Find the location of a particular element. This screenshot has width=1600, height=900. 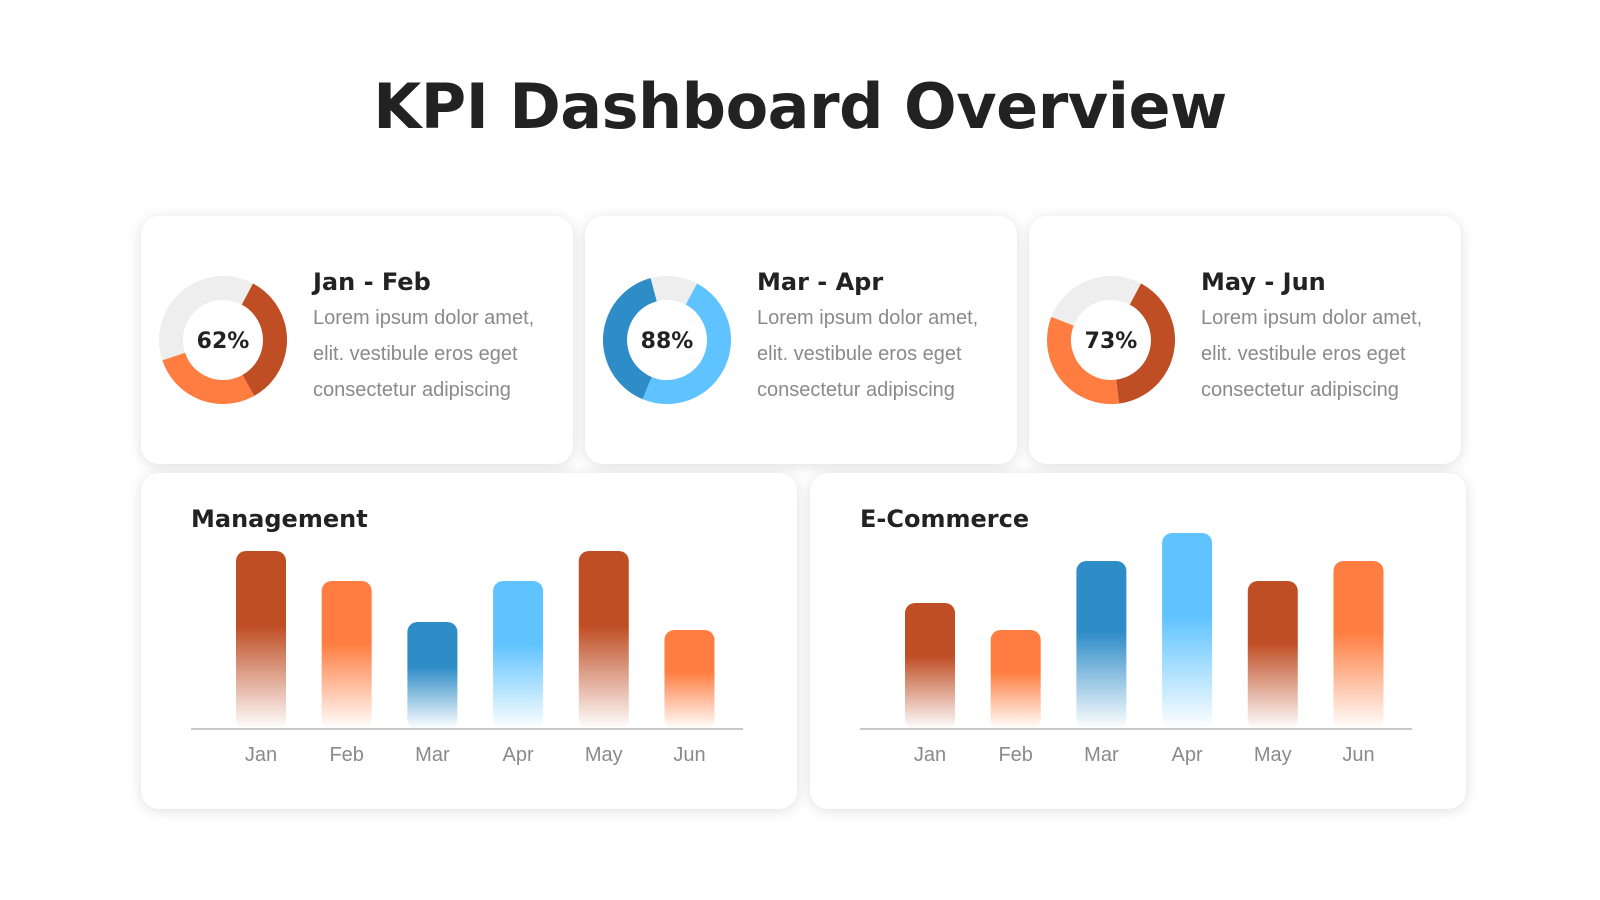

kpi-donut-may-jun: 73% is located at coordinates (1111, 340).